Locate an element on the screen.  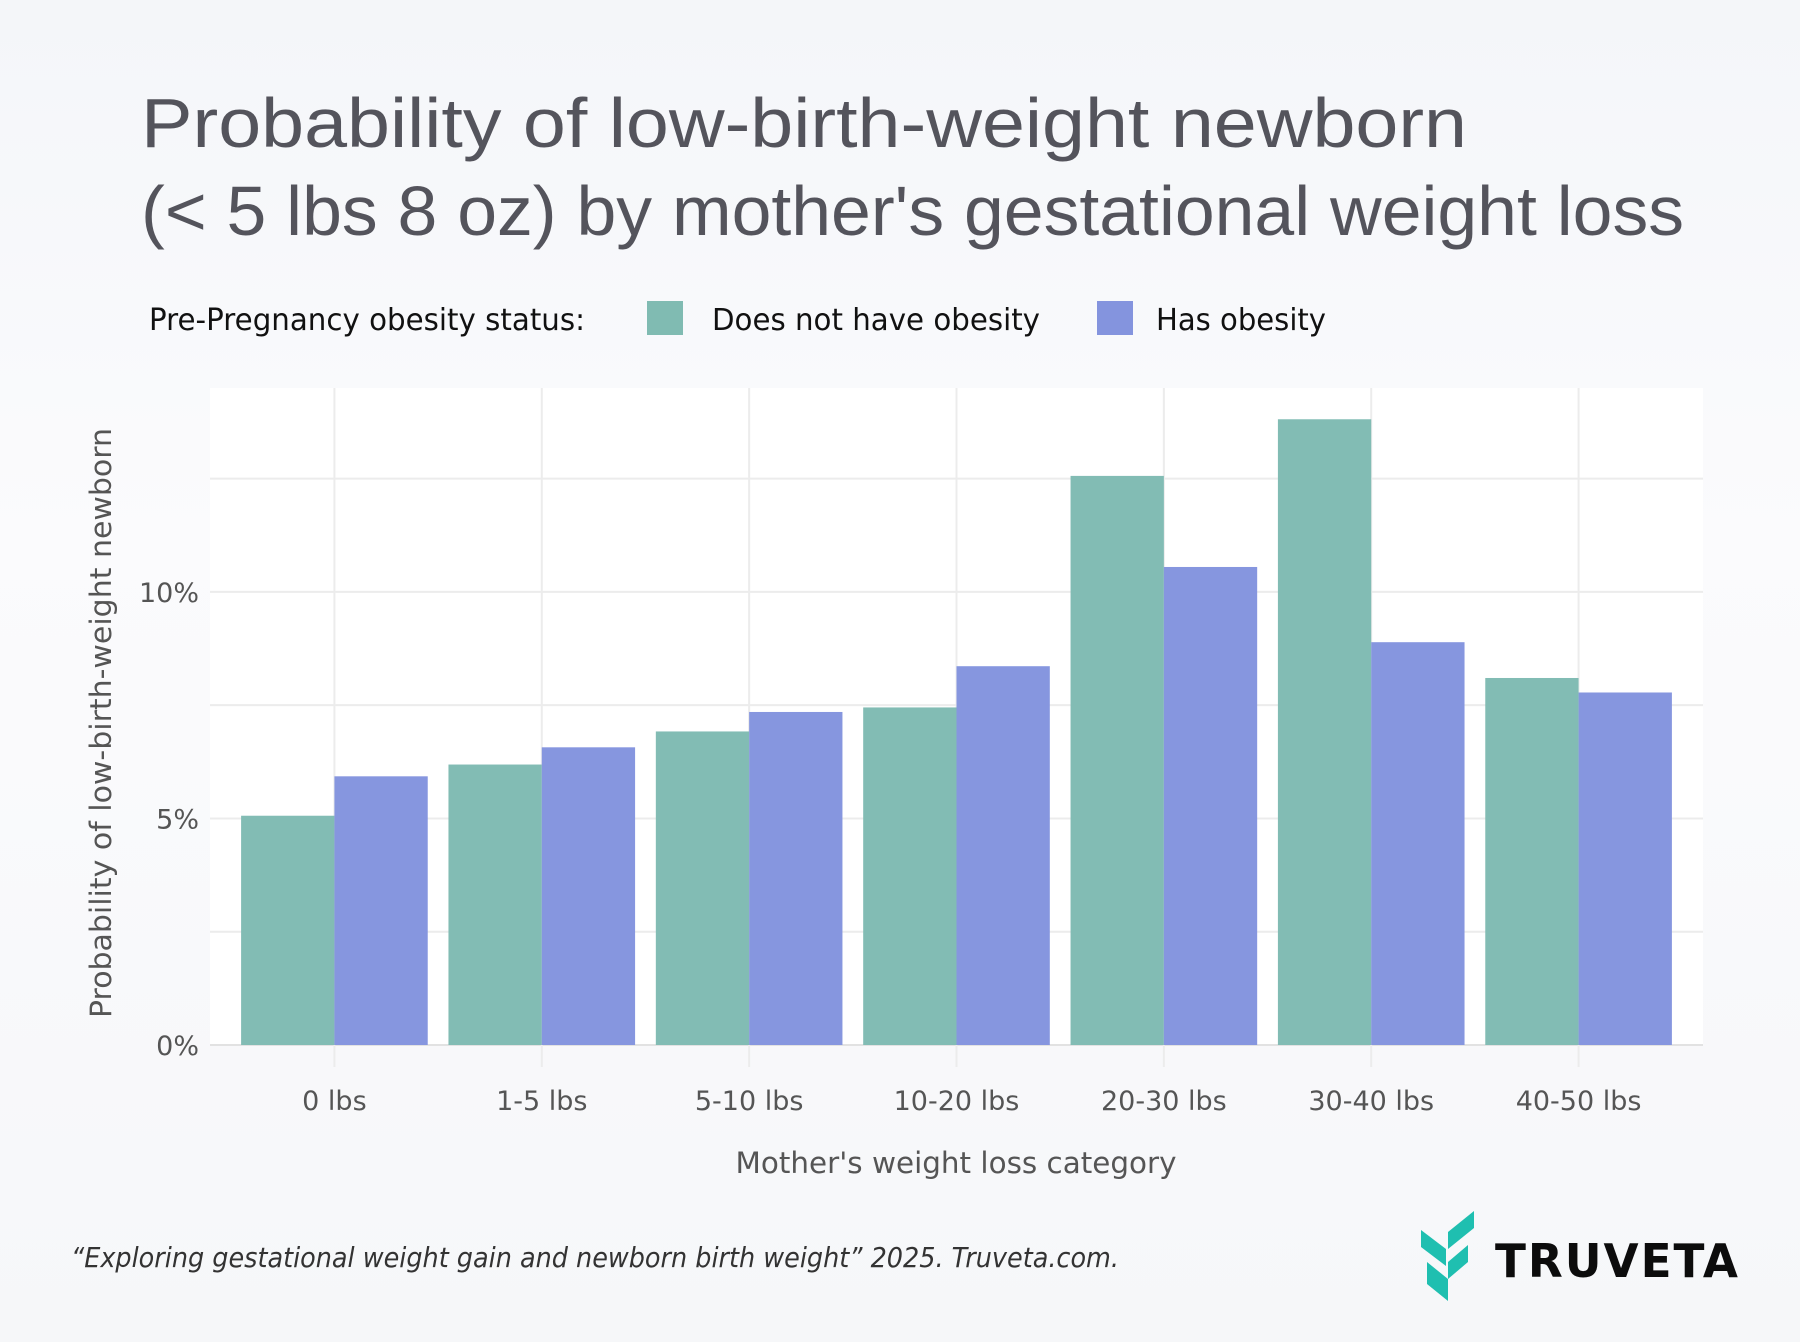
y-axis-title: Probability of low-birth-weight newborn is located at coordinates (101, 723).